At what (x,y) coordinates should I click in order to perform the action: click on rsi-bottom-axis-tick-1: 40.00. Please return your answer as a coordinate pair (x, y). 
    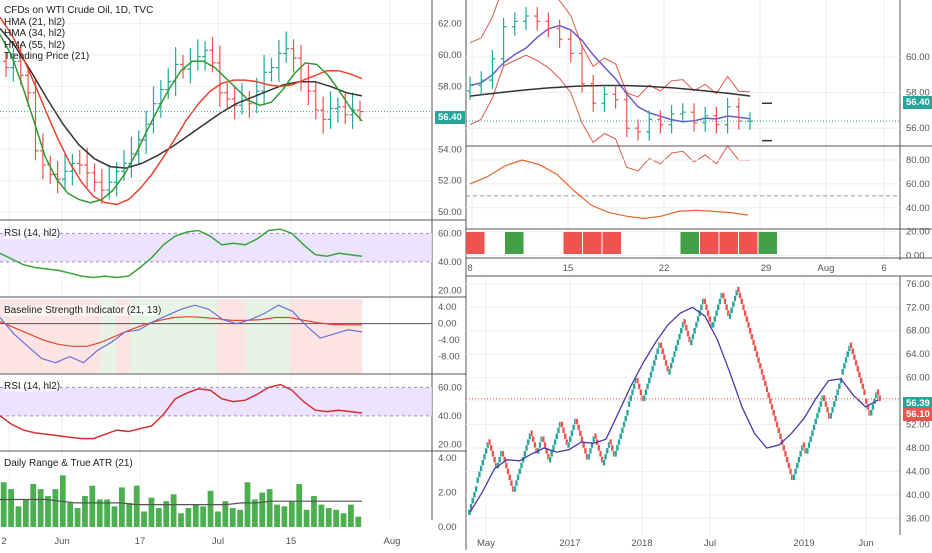
    Looking at the image, I should click on (450, 416).